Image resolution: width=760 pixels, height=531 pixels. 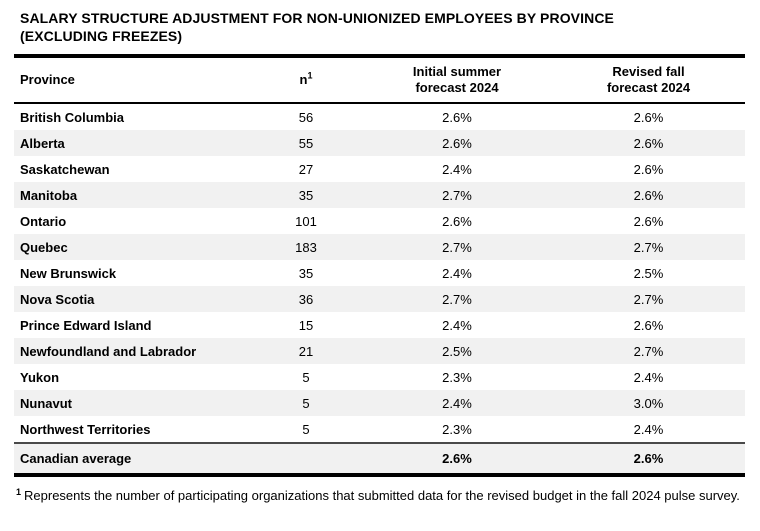 What do you see at coordinates (306, 299) in the screenshot?
I see `n-cell: 36` at bounding box center [306, 299].